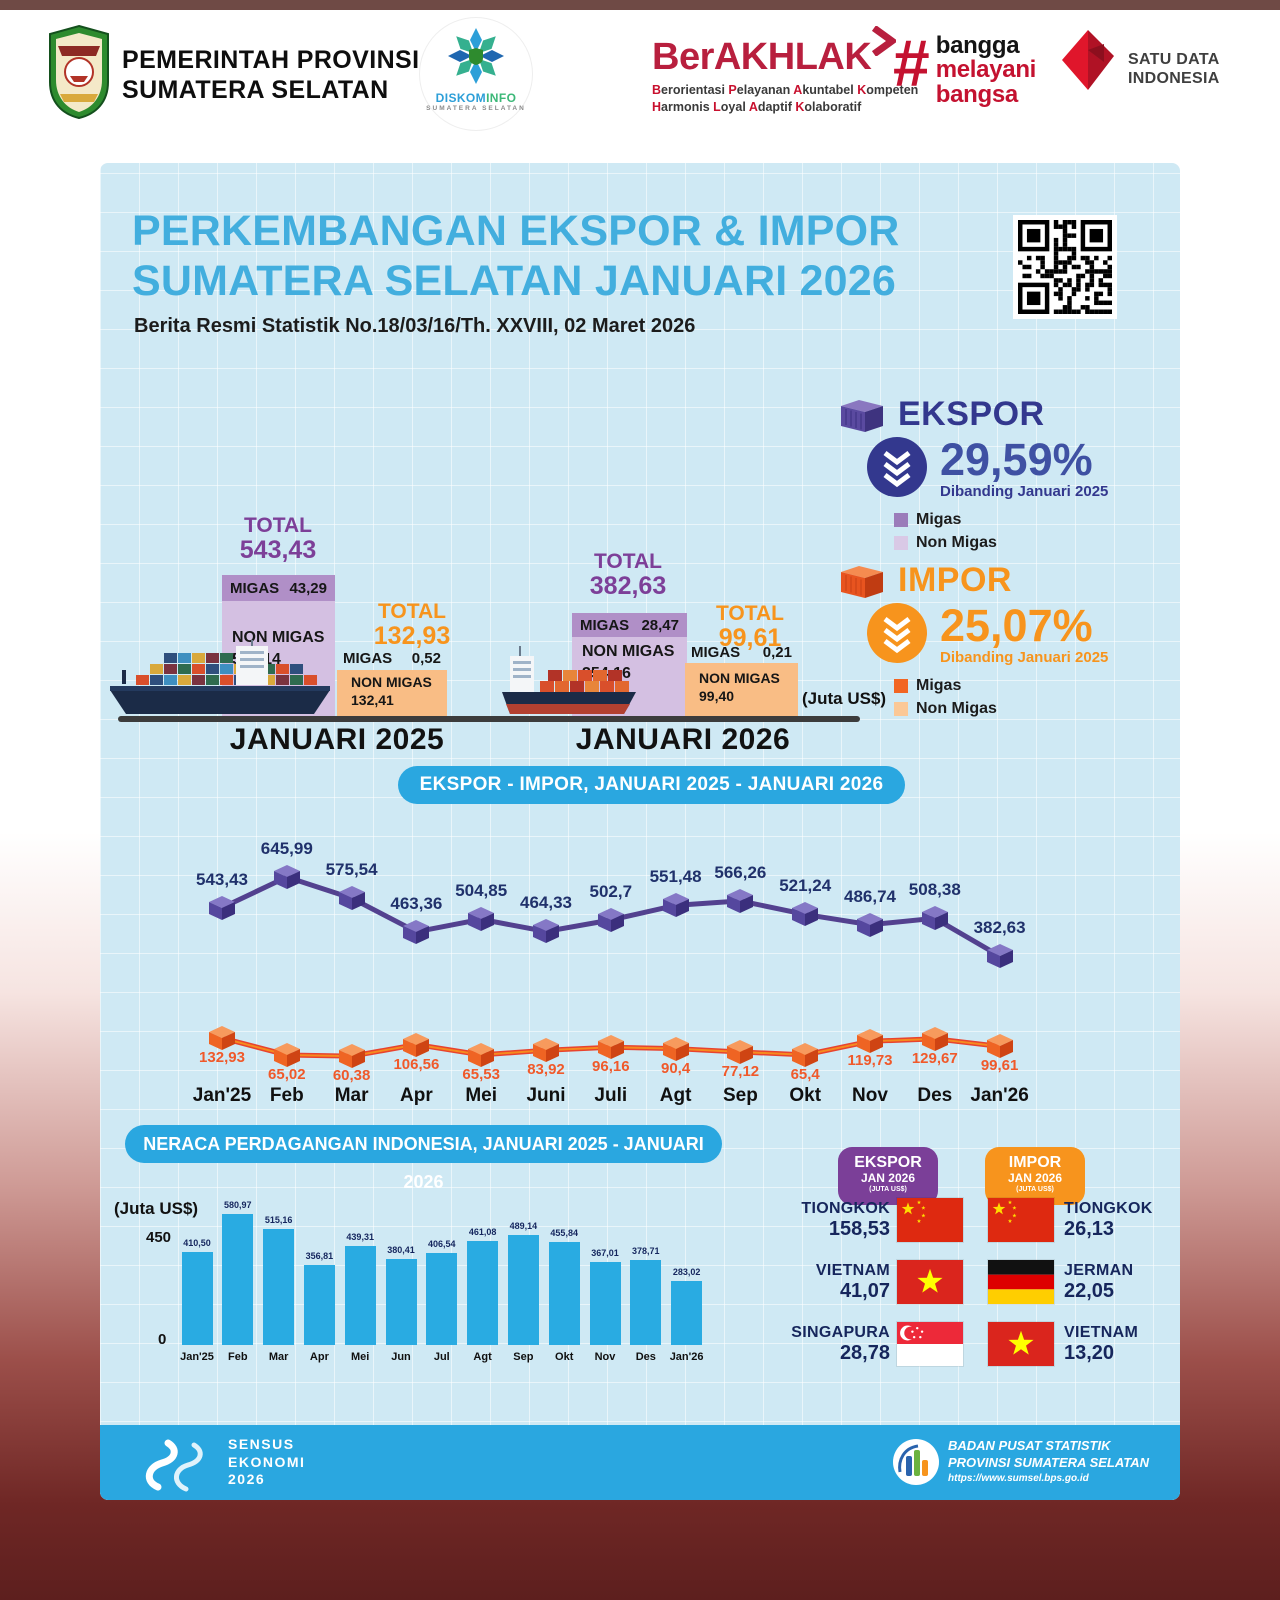 This screenshot has width=1280, height=1600. Describe the element at coordinates (286, 848) in the screenshot. I see `ekspor-point-label: 645,99` at that location.